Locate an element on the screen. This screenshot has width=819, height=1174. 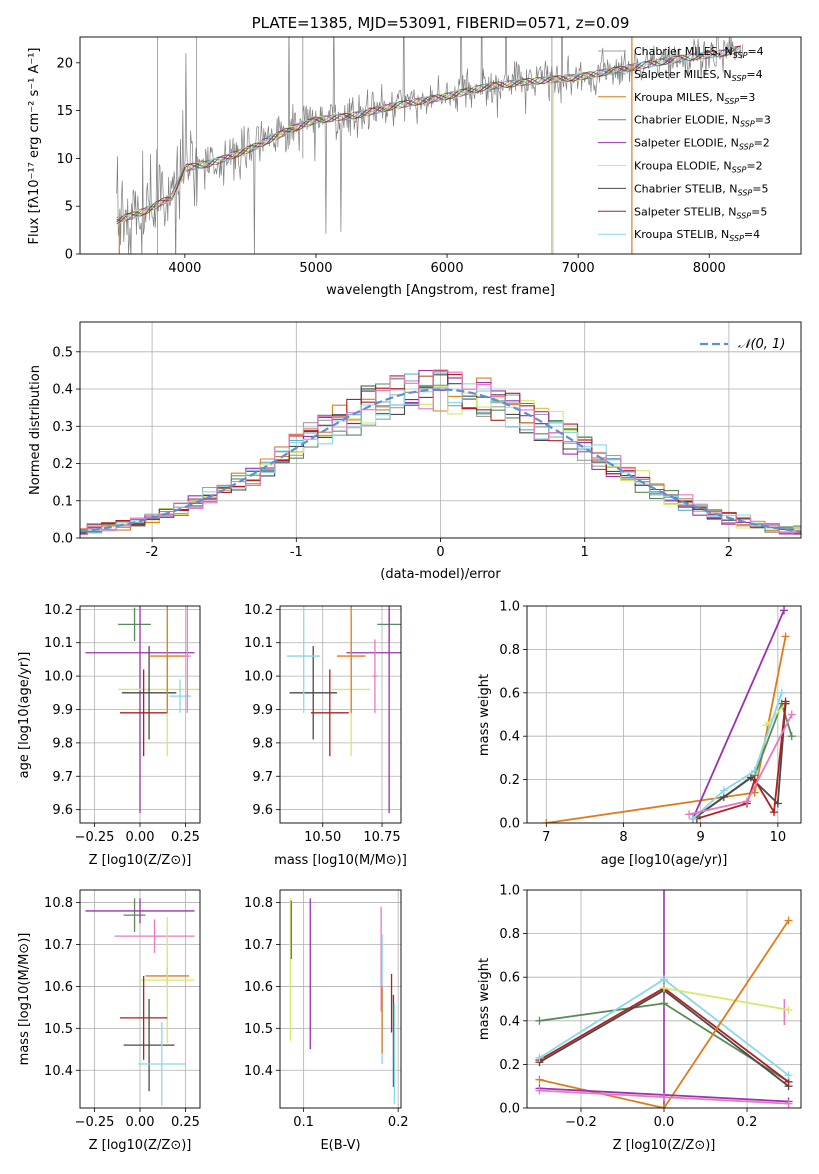
y-tick-label: 9.7 is located at coordinates (262, 777).